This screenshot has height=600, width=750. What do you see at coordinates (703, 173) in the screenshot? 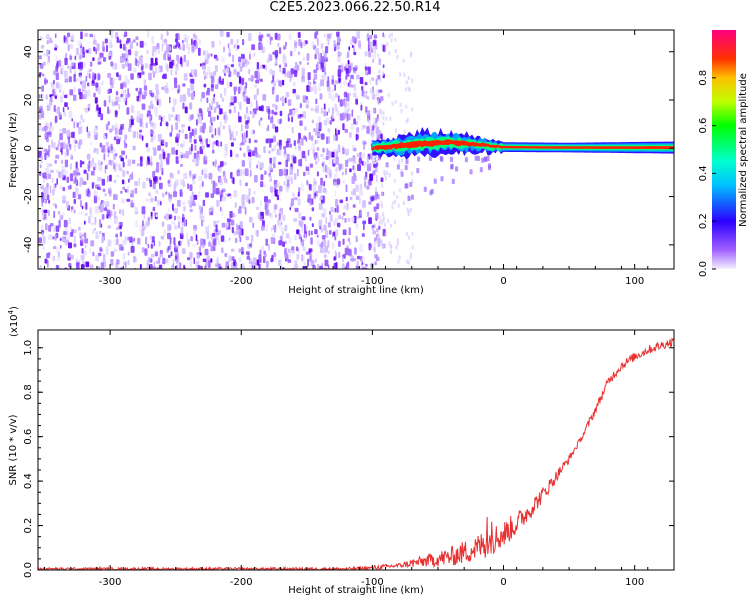
I see `colorbar-tick-label: 0.4` at bounding box center [703, 173].